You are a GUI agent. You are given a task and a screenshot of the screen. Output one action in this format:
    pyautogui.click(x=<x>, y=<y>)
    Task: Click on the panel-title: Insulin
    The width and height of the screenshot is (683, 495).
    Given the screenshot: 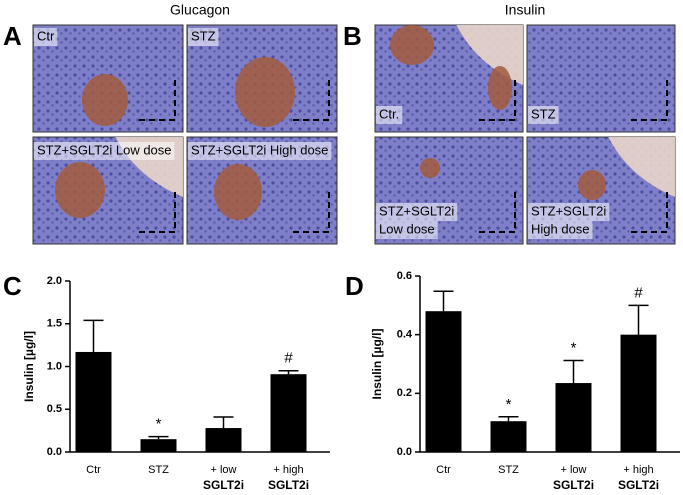 What is the action you would take?
    pyautogui.click(x=525, y=10)
    